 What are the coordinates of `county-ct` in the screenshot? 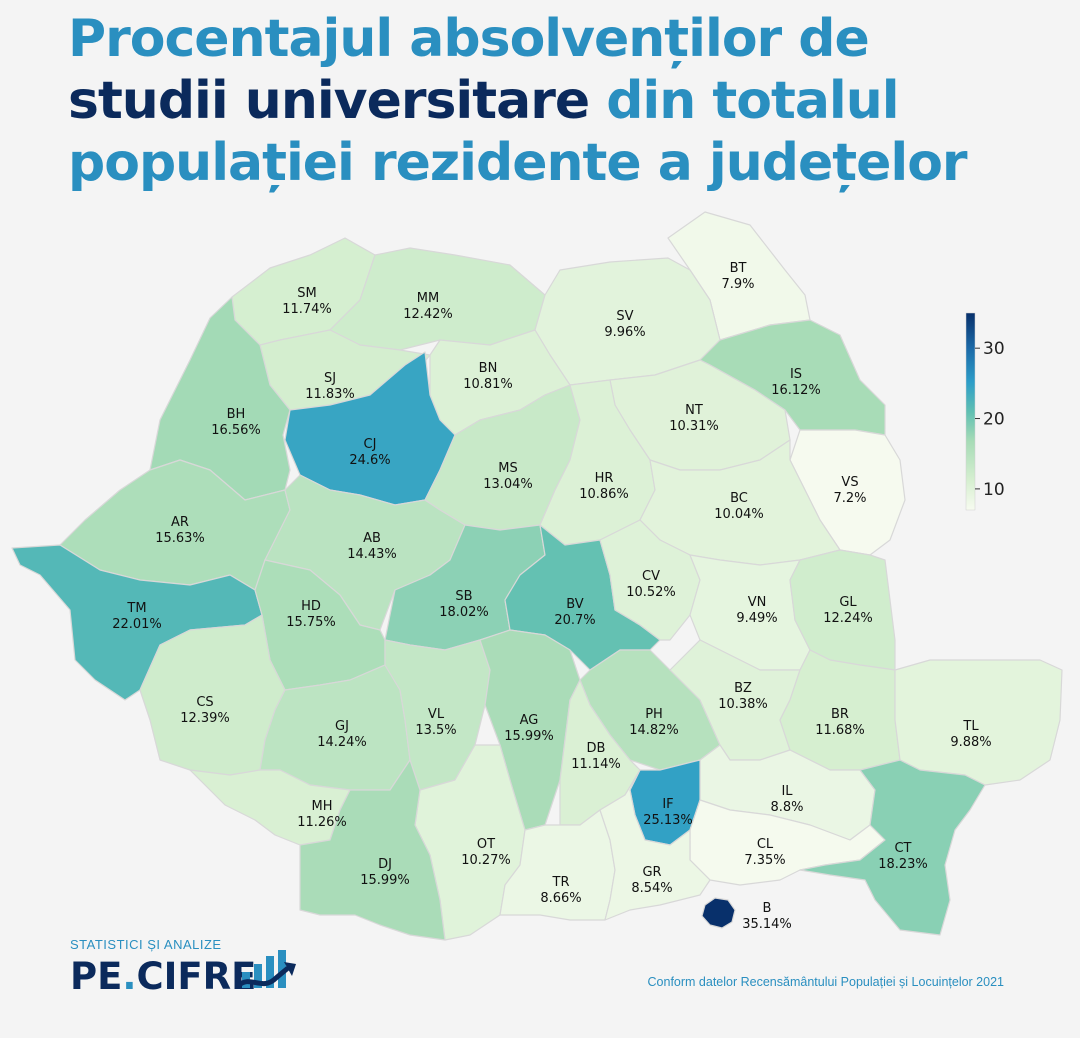 It's located at (892, 847).